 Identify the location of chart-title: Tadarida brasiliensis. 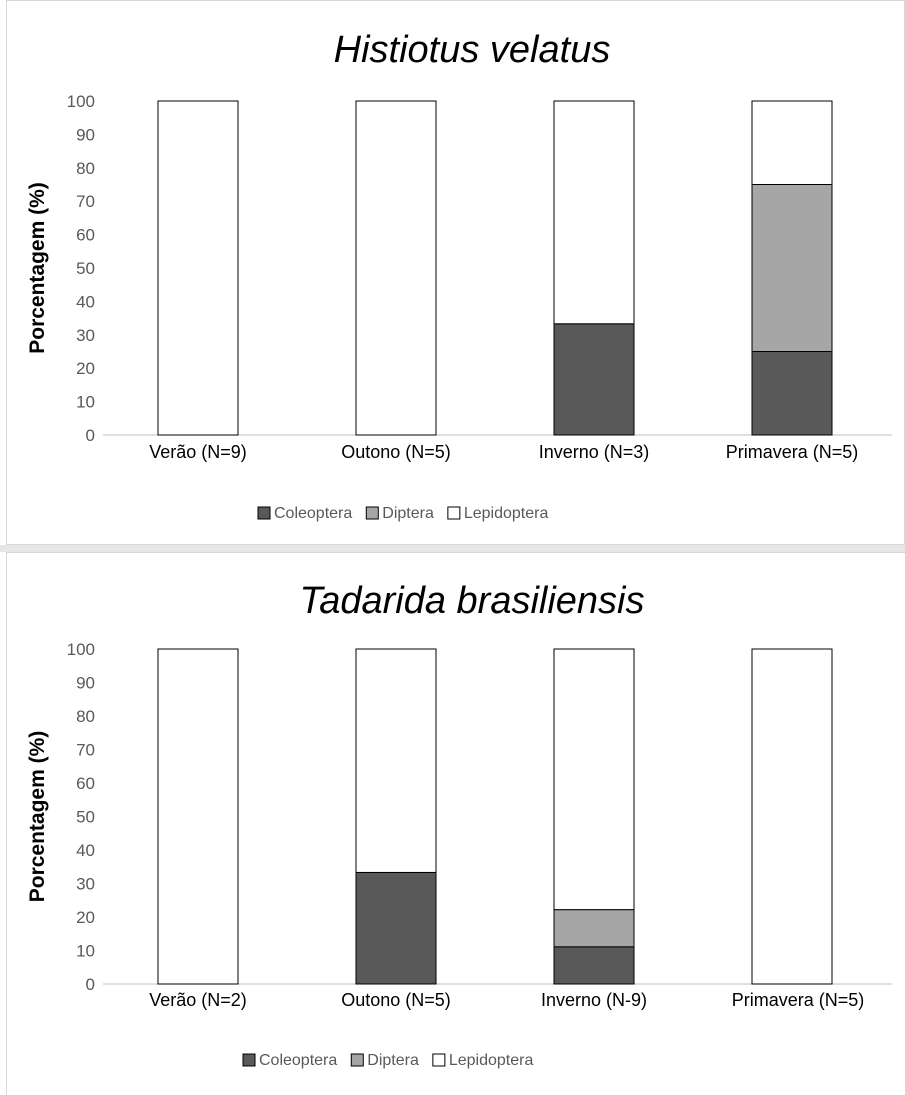
(471, 601).